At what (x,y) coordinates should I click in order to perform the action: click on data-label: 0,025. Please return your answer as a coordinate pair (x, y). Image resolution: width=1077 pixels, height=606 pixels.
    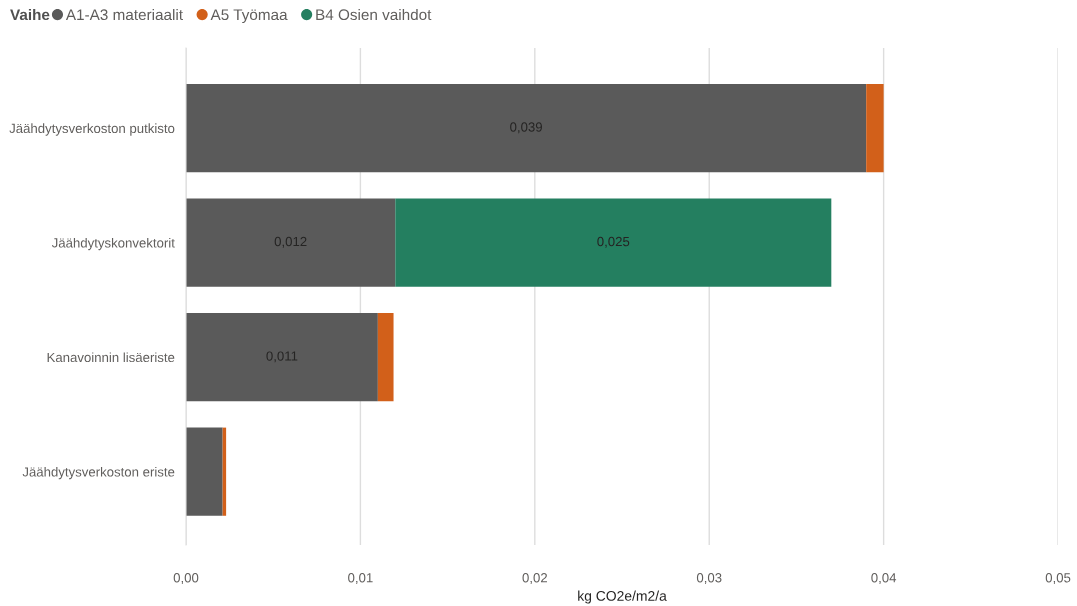
    Looking at the image, I should click on (613, 242).